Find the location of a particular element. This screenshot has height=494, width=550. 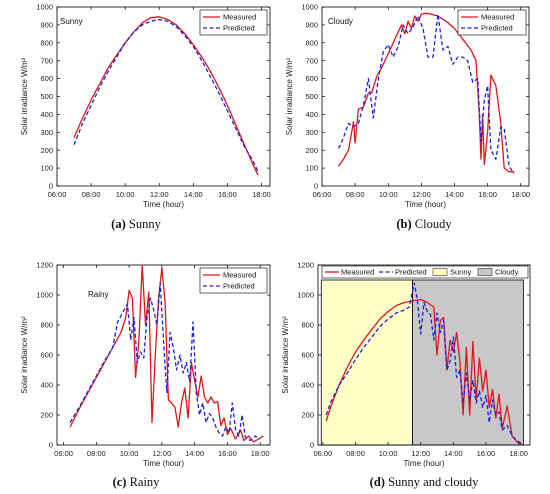

legend-swatch-cloudy is located at coordinates (485, 272).